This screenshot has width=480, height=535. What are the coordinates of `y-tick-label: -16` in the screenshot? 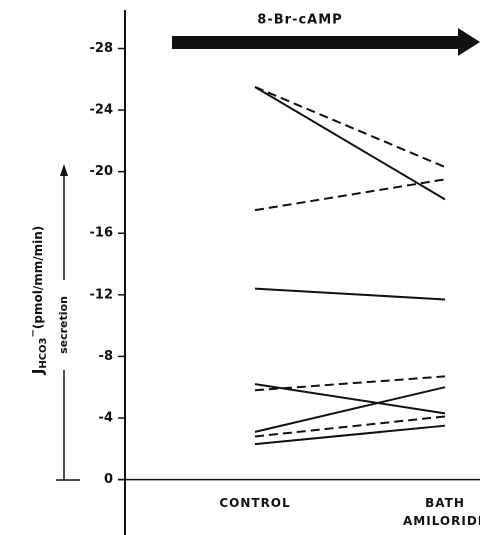 It's located at (102, 233).